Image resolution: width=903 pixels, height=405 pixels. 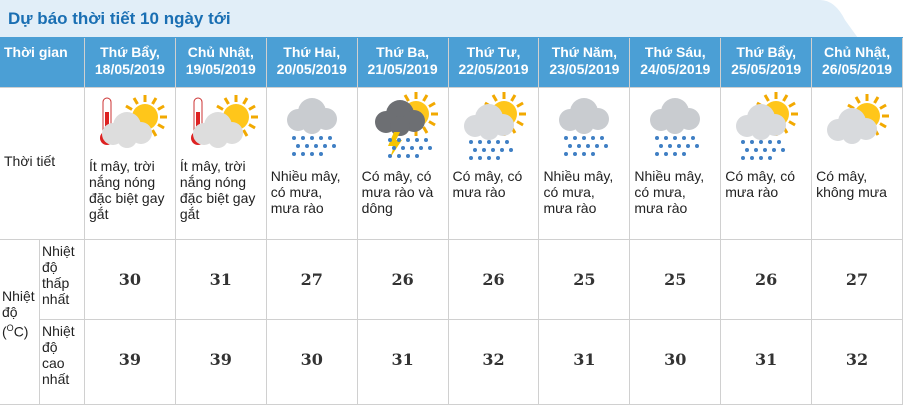 I want to click on weather-cell: Nhiều mây, có mưa, mưa rào, so click(x=676, y=164).